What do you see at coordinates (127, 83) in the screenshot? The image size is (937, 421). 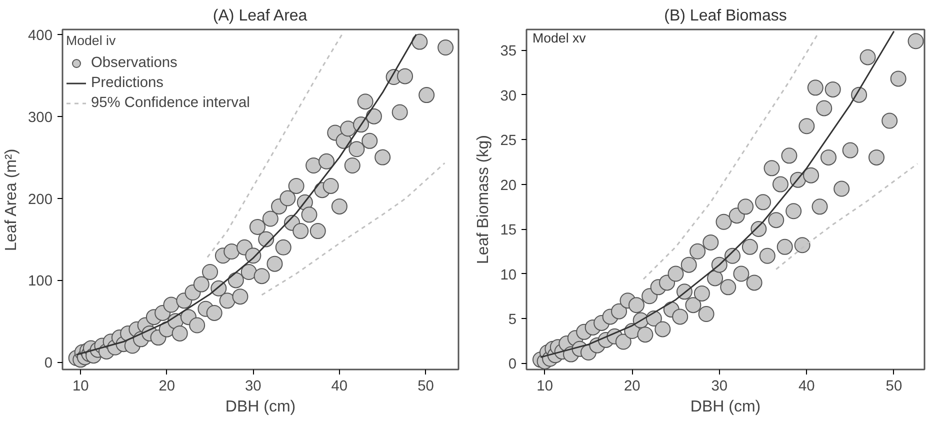 I see `legend-label: Predictions` at bounding box center [127, 83].